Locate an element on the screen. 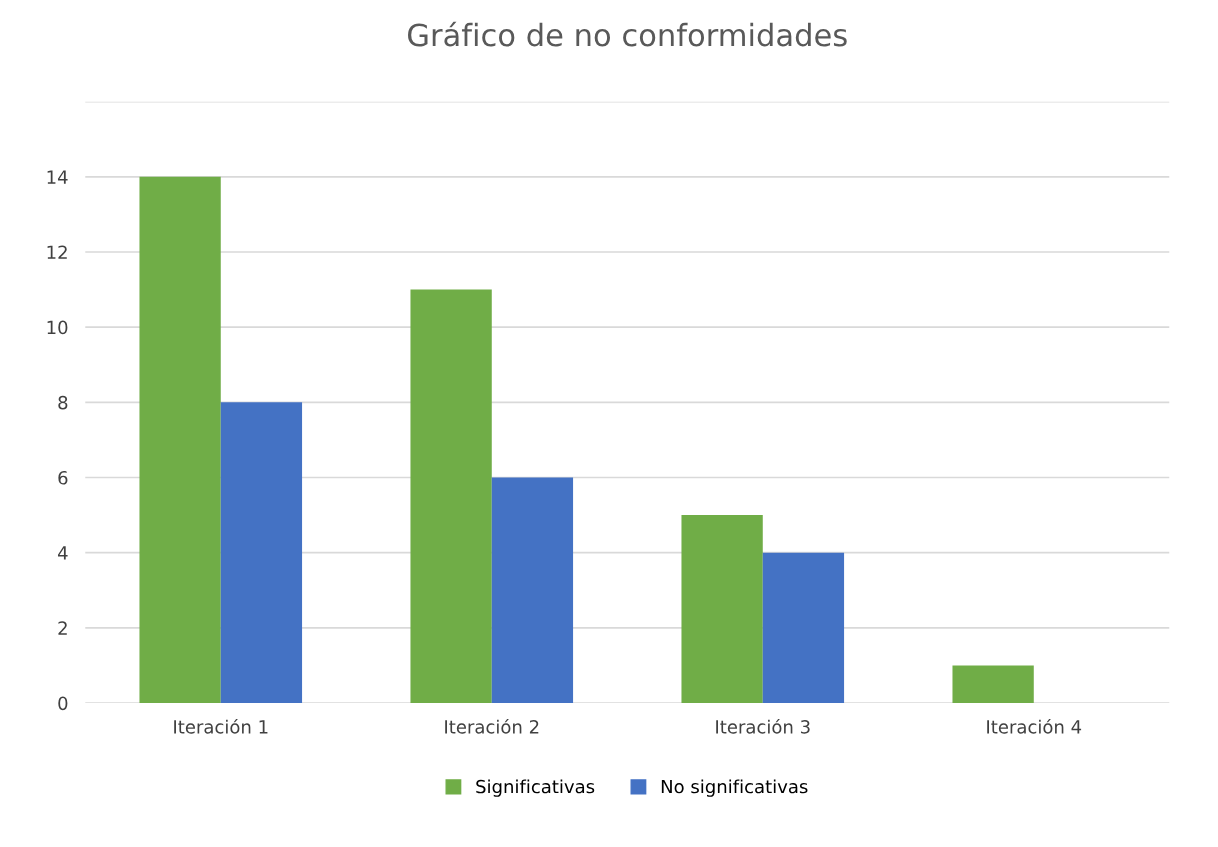 The width and height of the screenshot is (1218, 847). y-tick-label: 4 is located at coordinates (62, 553).